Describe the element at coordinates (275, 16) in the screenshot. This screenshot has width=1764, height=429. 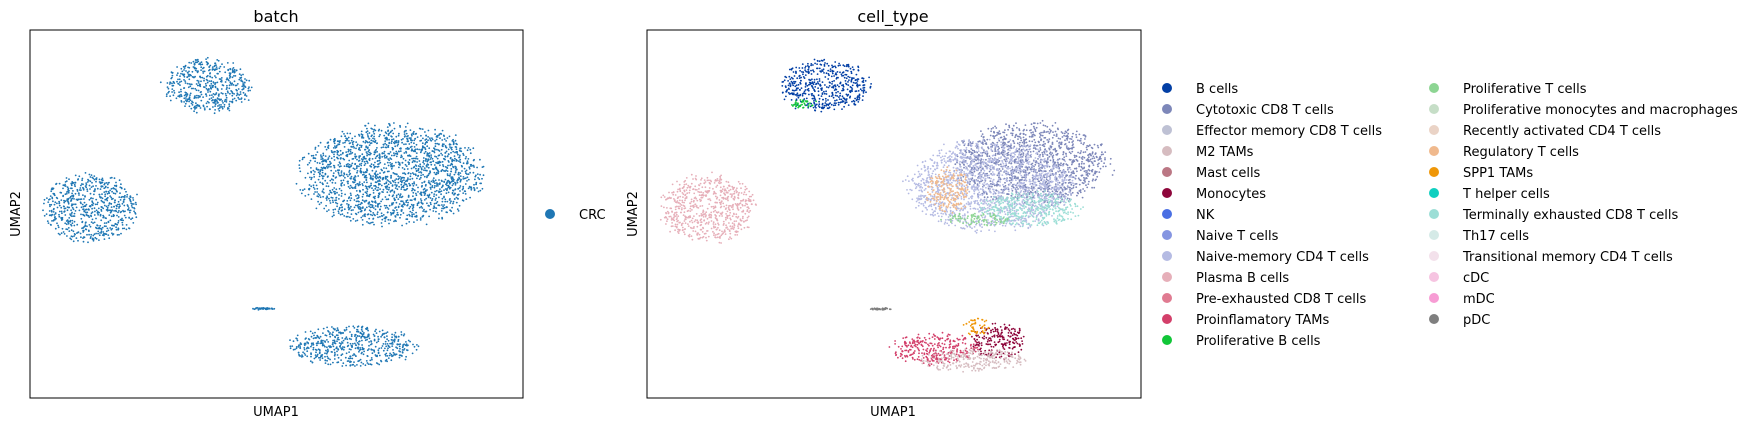
I see `panel-title-batch: batch` at that location.